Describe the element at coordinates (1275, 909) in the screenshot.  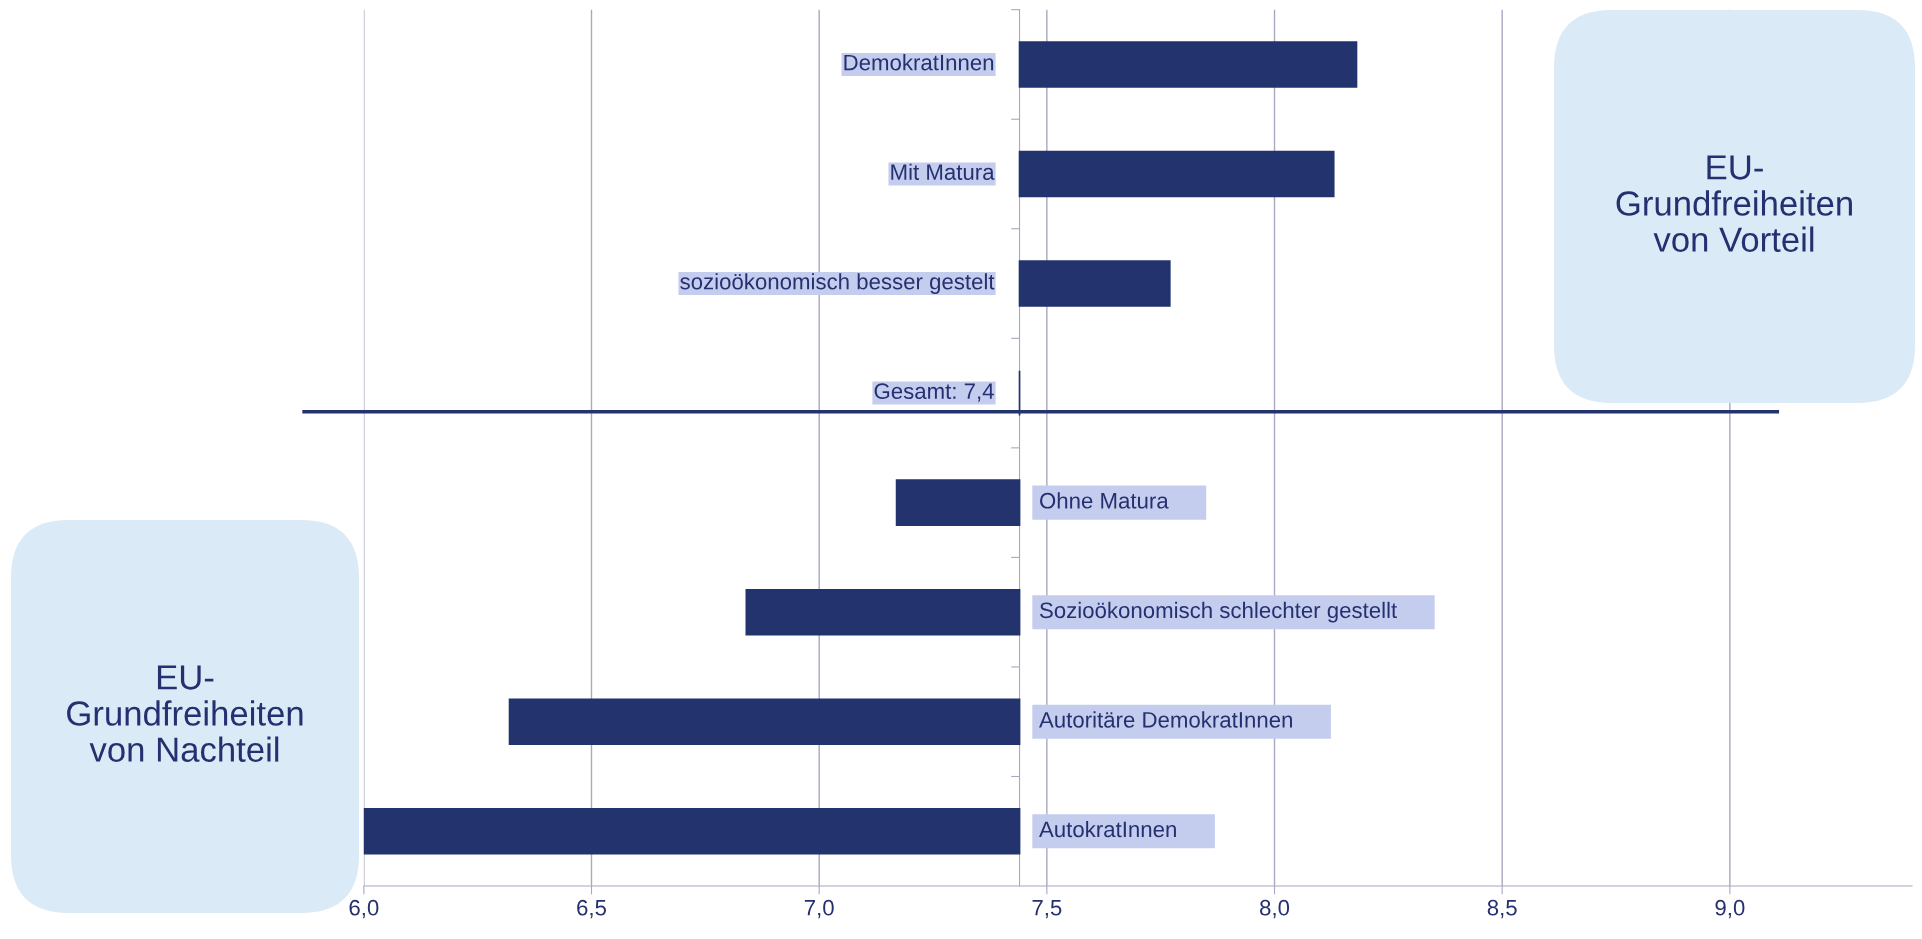
I see `x-tick-label: 8,0` at that location.